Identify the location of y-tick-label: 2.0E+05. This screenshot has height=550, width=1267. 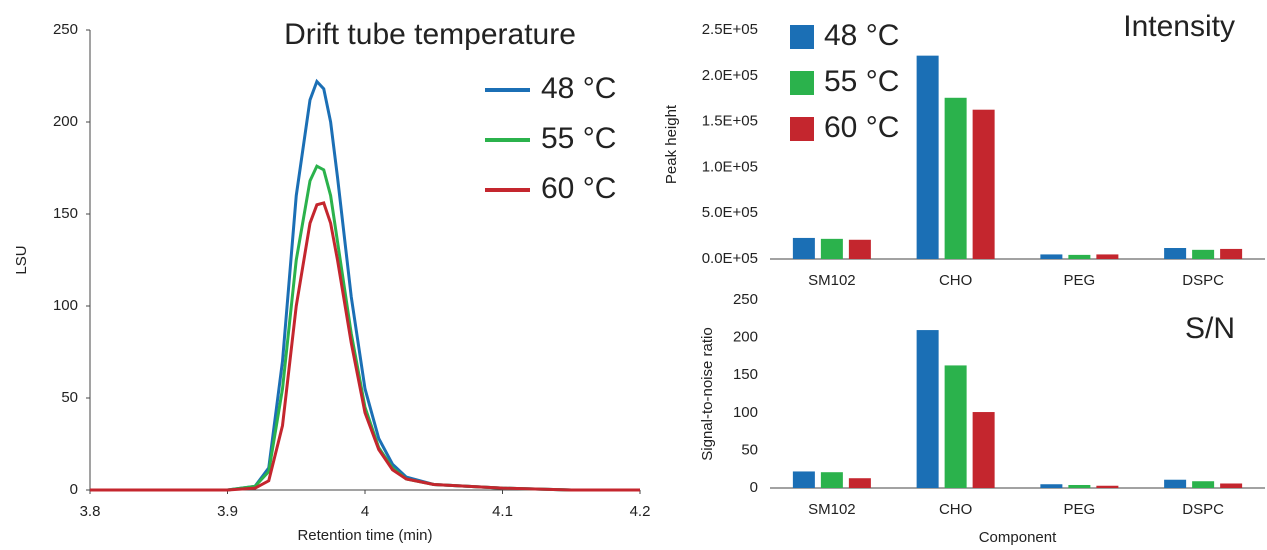
(730, 75).